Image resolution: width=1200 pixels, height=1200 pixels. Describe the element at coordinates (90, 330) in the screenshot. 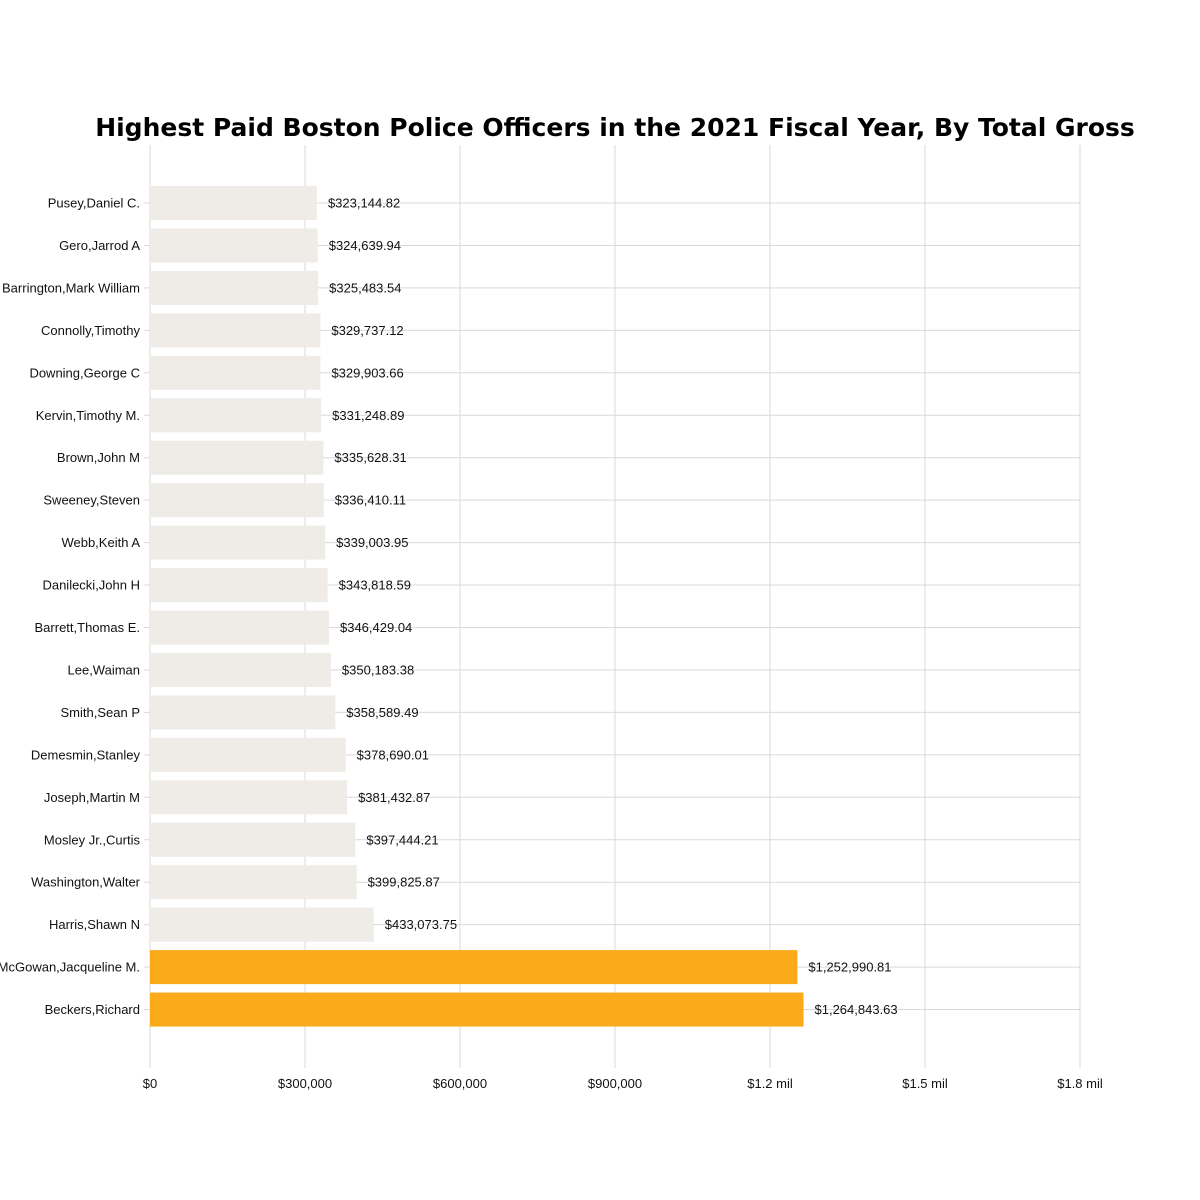

I see `category-label: Connolly,Timothy` at that location.